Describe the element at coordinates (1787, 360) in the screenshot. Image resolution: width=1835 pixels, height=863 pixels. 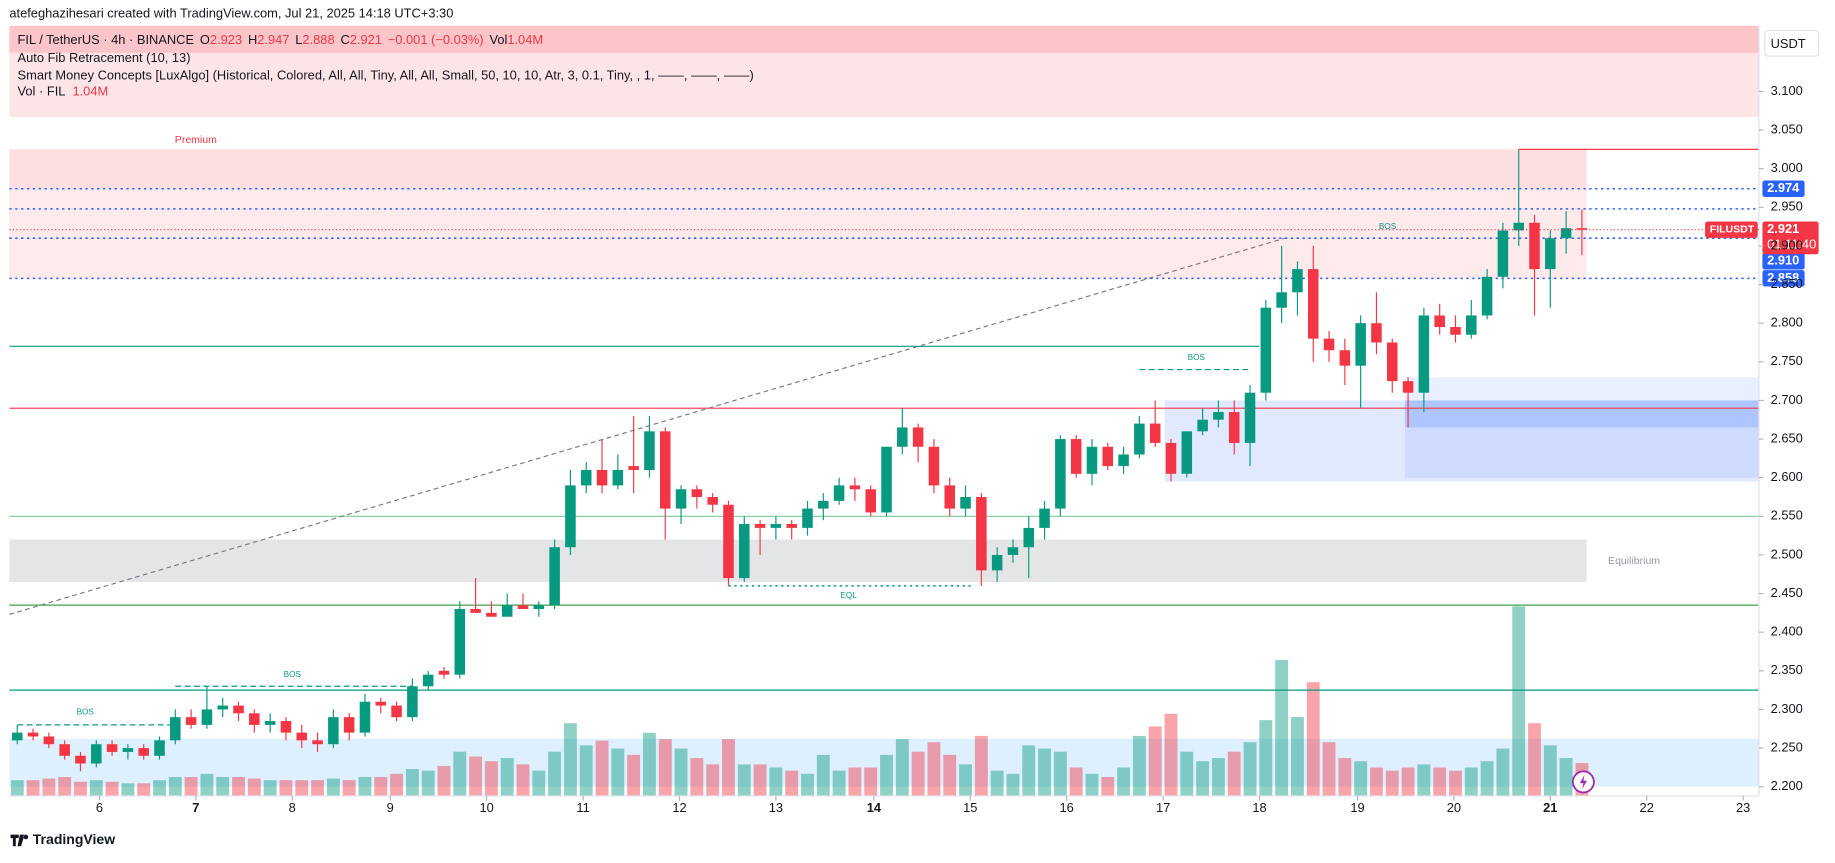
I see `y-tick-label: 2.750` at that location.